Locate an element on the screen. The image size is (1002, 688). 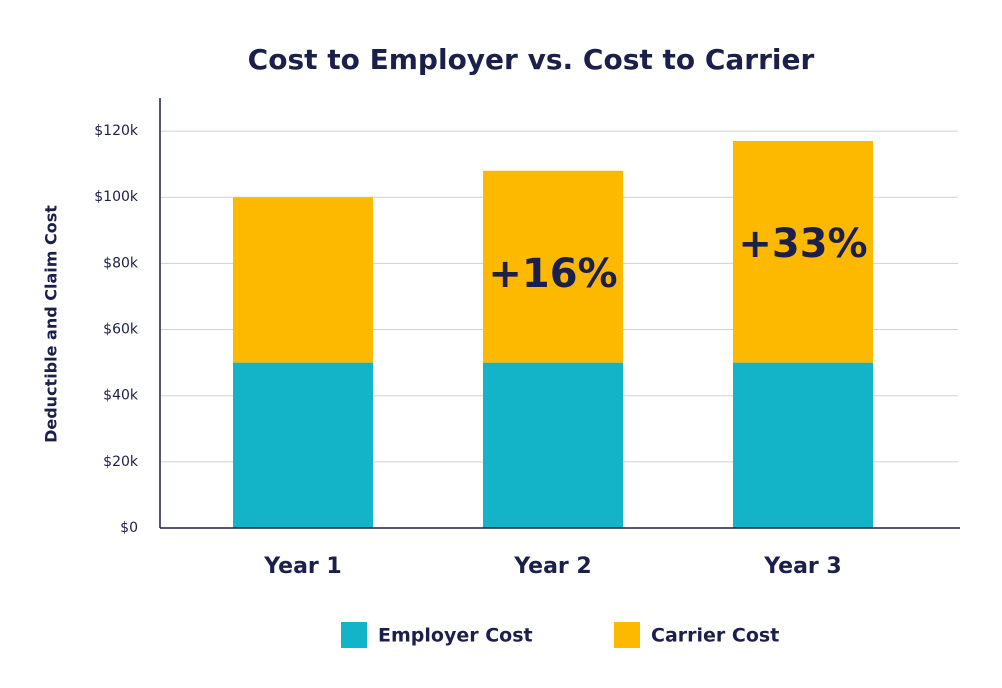
x-tick-label: Year 3 is located at coordinates (802, 566).